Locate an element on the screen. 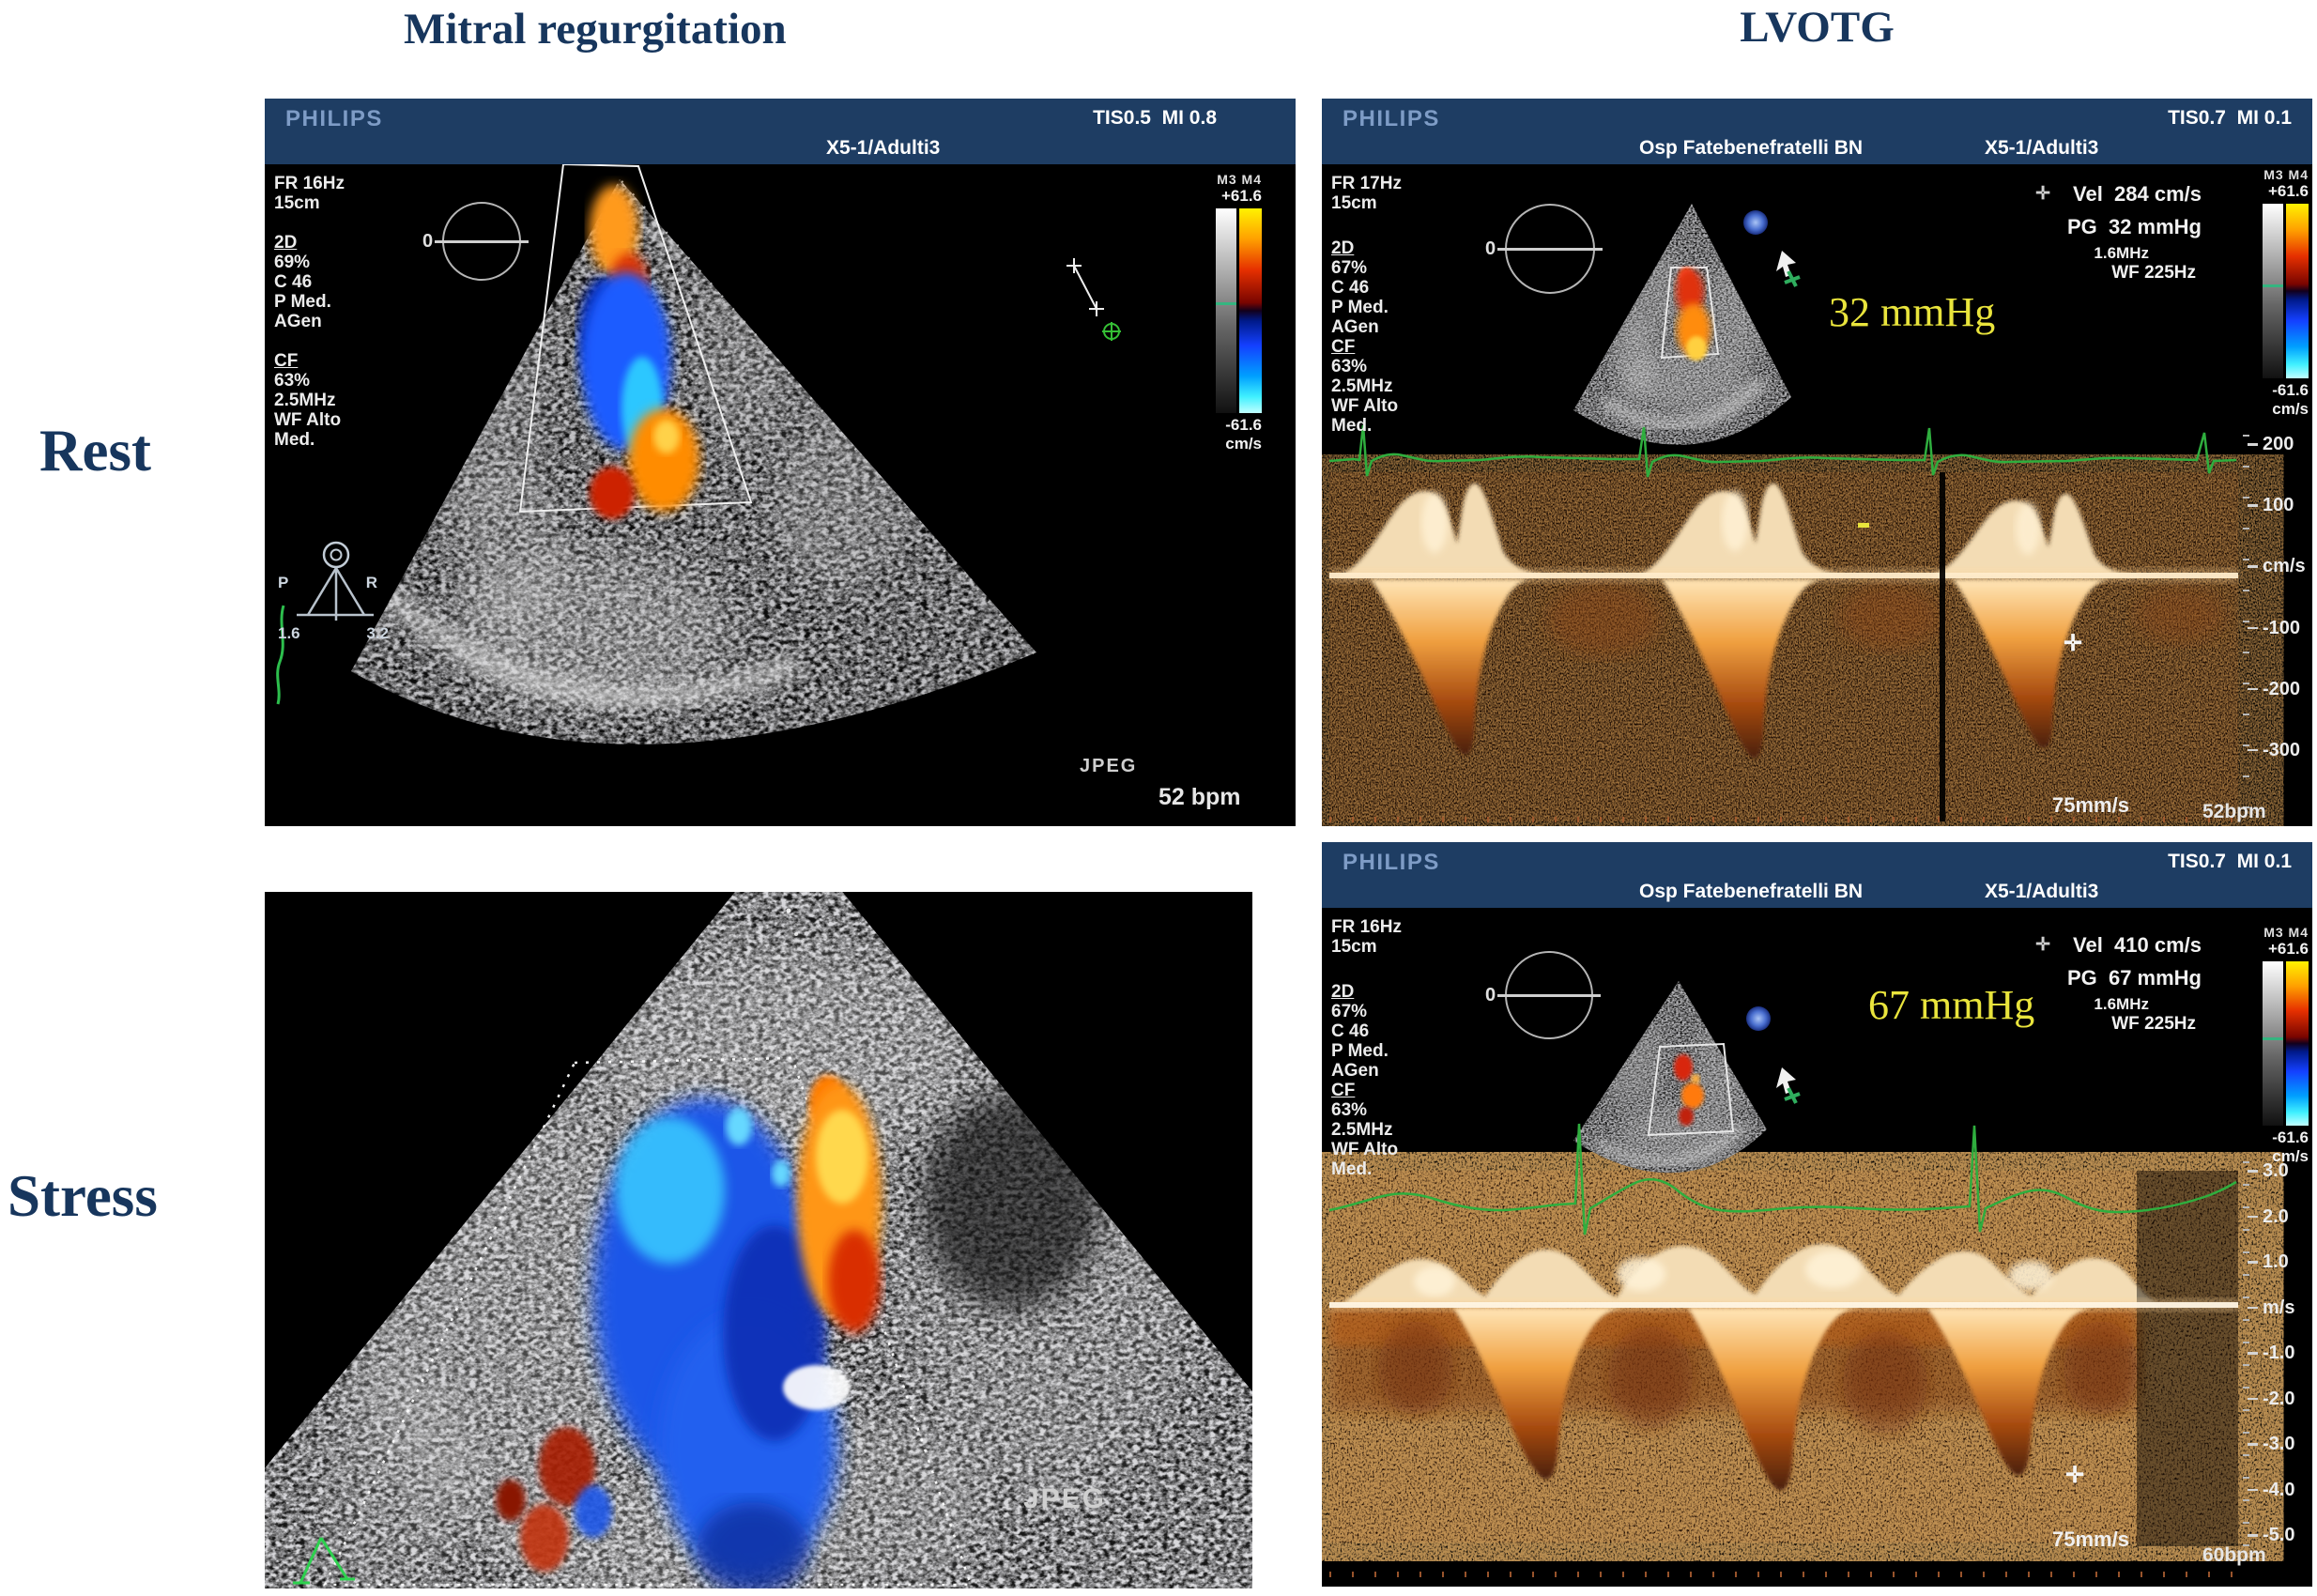 The width and height of the screenshot is (2317, 1596). rest-mr-ultrasound-image is located at coordinates (698, 453).